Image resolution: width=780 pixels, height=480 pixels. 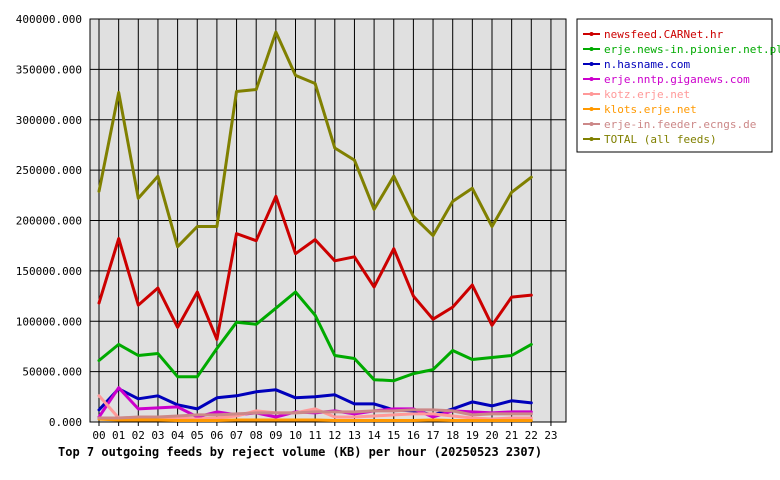 What do you see at coordinates (664, 34) in the screenshot?
I see `legend-label: newsfeed.CARNet.hr` at bounding box center [664, 34].